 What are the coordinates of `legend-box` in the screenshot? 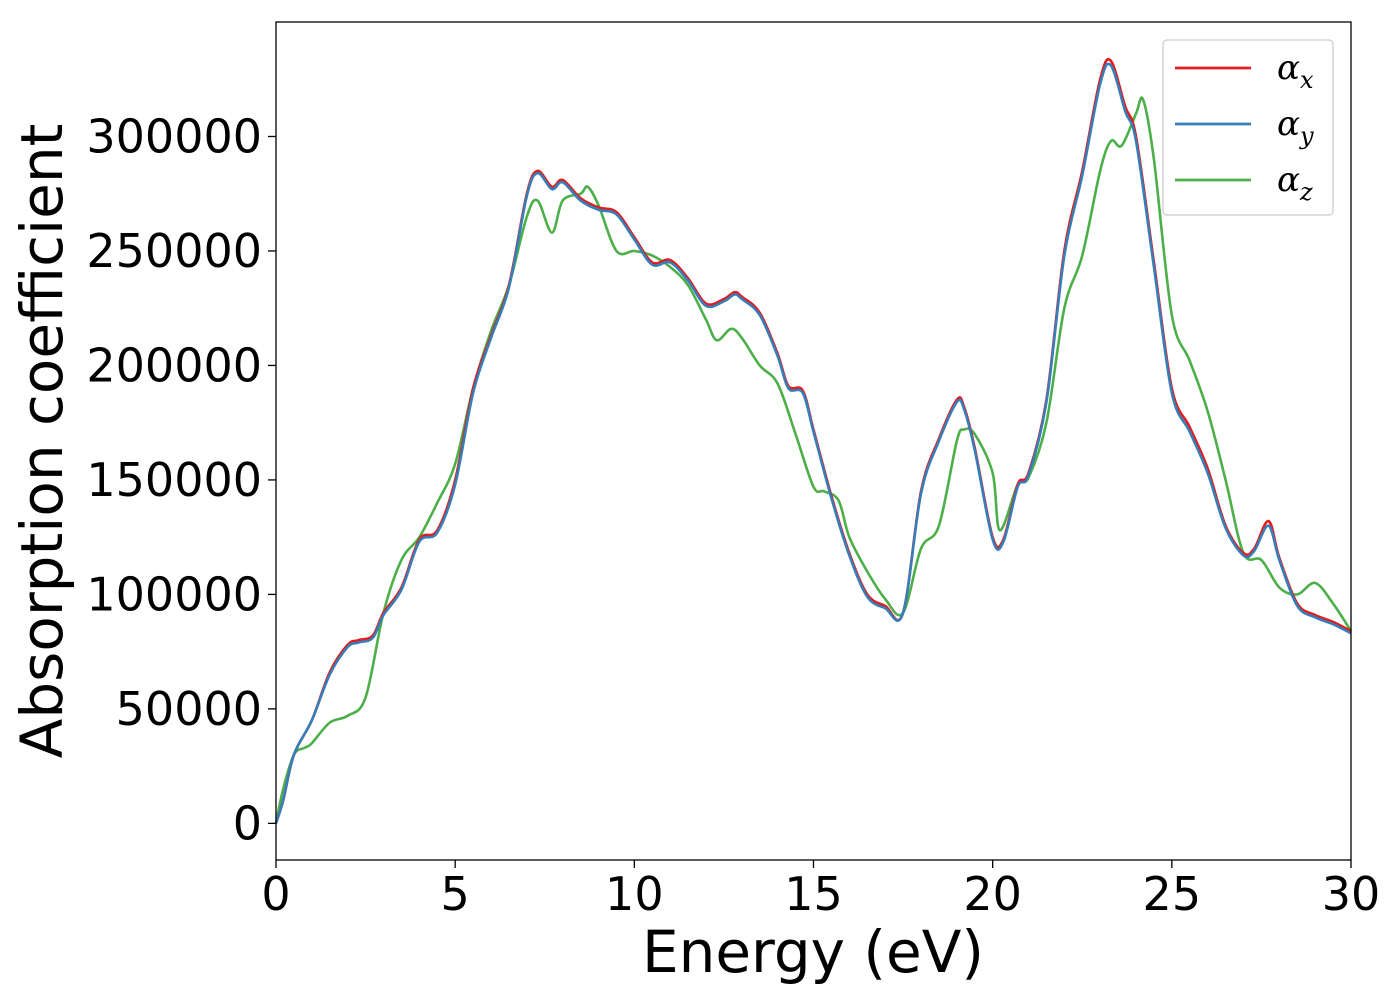 It's located at (1248, 127).